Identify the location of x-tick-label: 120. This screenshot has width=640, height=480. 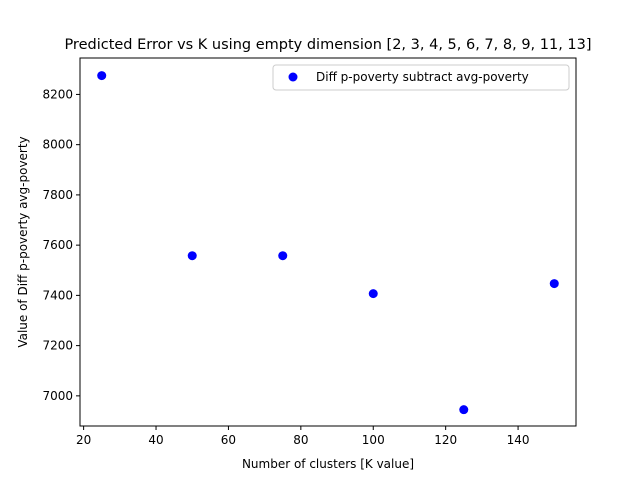
(445, 440).